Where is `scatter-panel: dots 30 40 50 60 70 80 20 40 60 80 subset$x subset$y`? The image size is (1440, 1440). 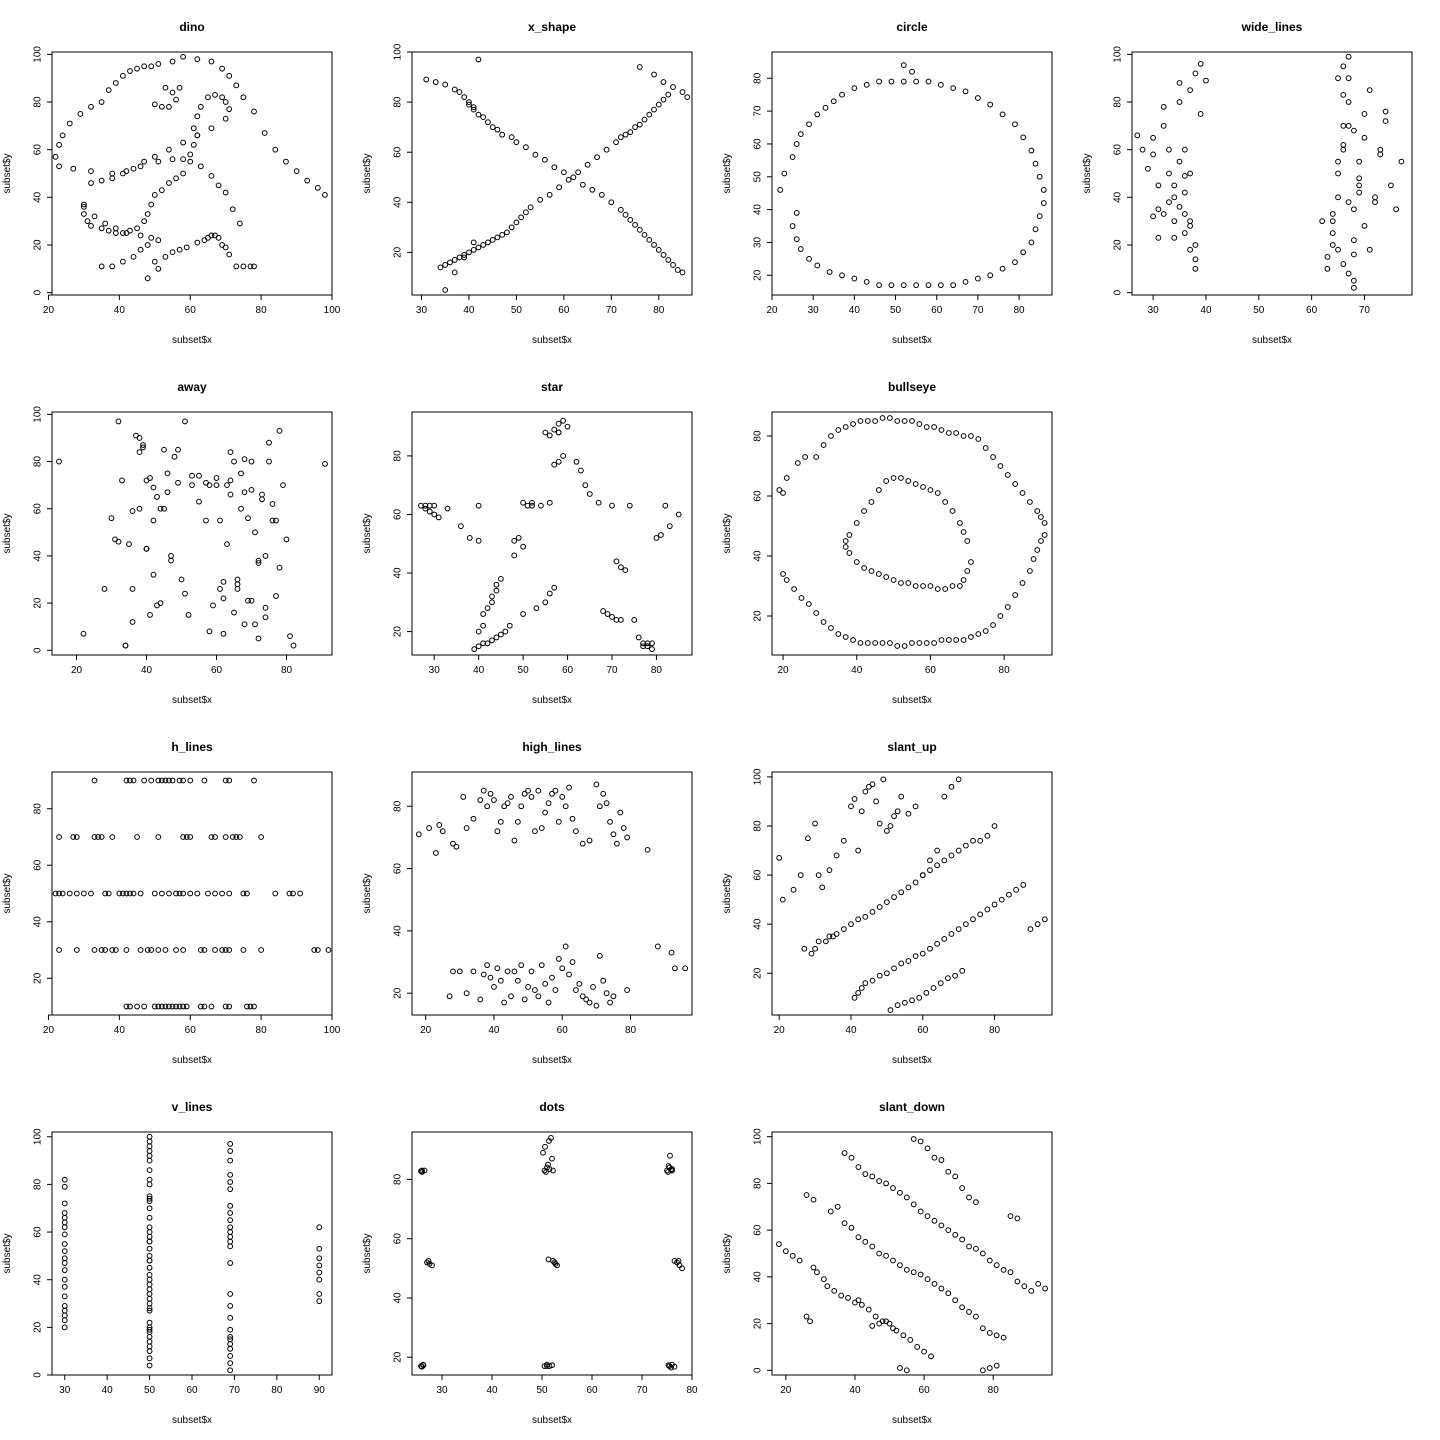
scatter-panel: dots 30 40 50 60 70 80 20 40 60 80 subset$x subset$y is located at coordinates (540, 1260).